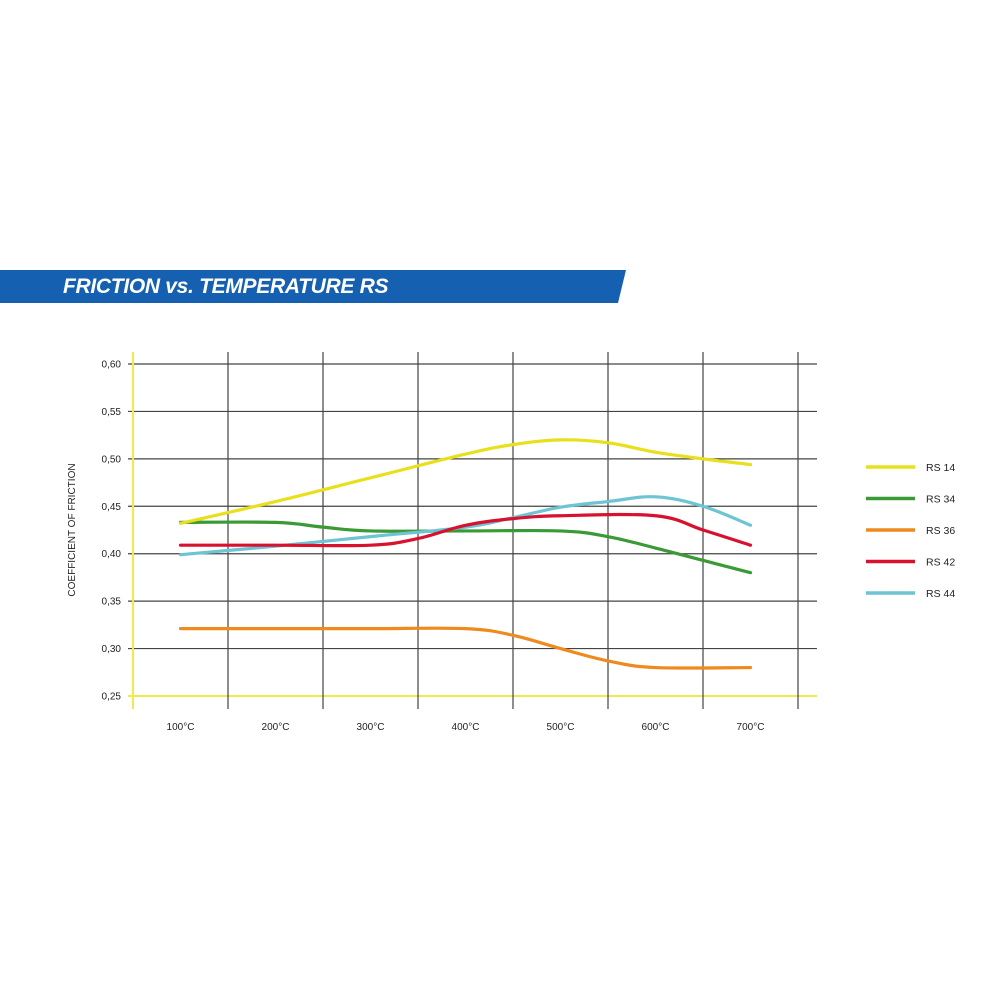  I want to click on y-tick-label: 0,30, so click(112, 649).